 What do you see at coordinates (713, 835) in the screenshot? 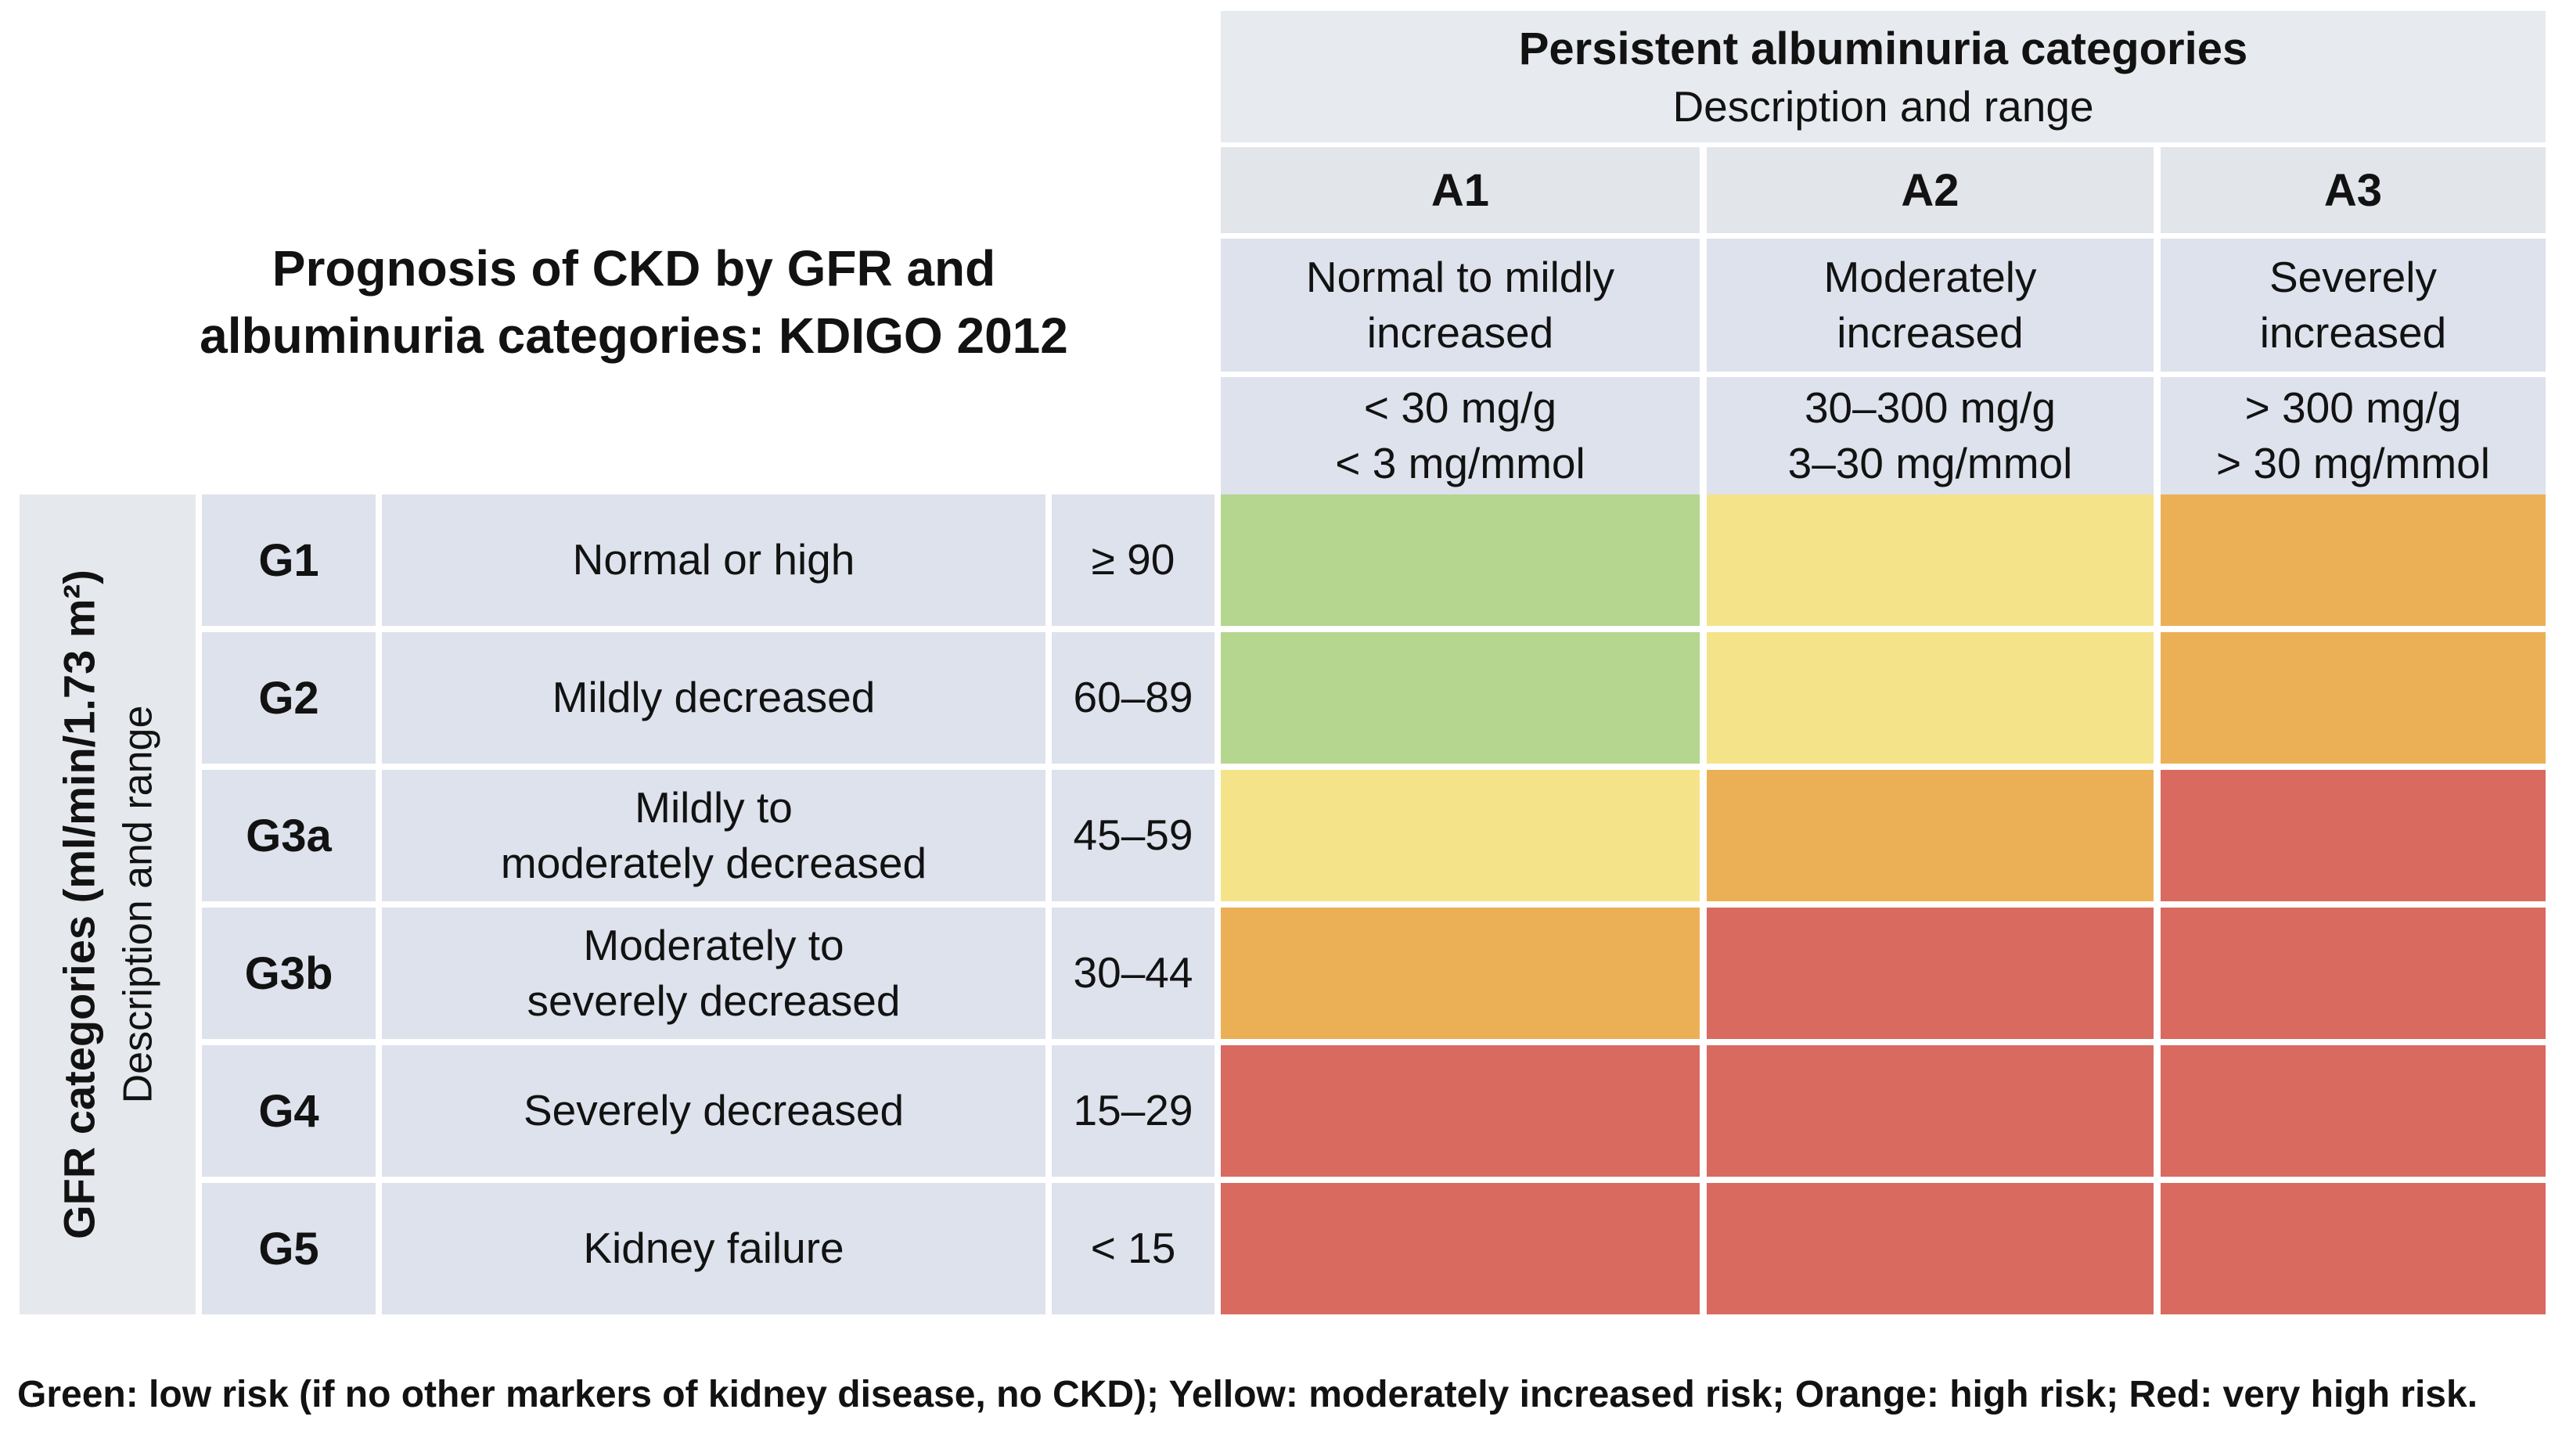
I see `gfr-row-description-g3a: Mildly to moderately decreased` at bounding box center [713, 835].